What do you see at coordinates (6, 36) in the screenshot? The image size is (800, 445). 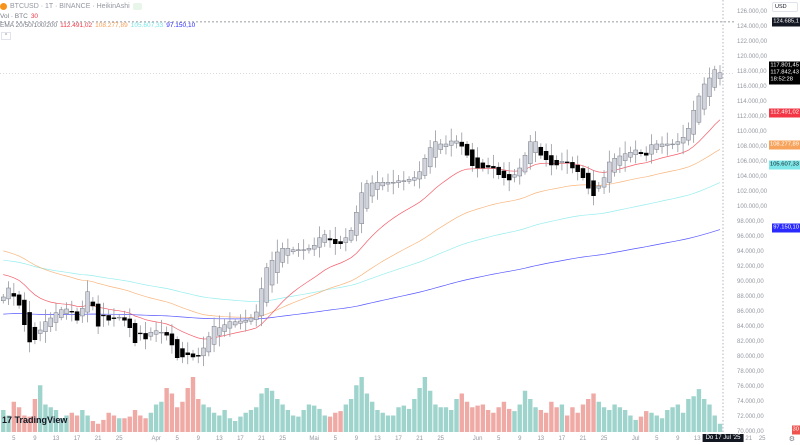 I see `collapse-legend-button: ^` at bounding box center [6, 36].